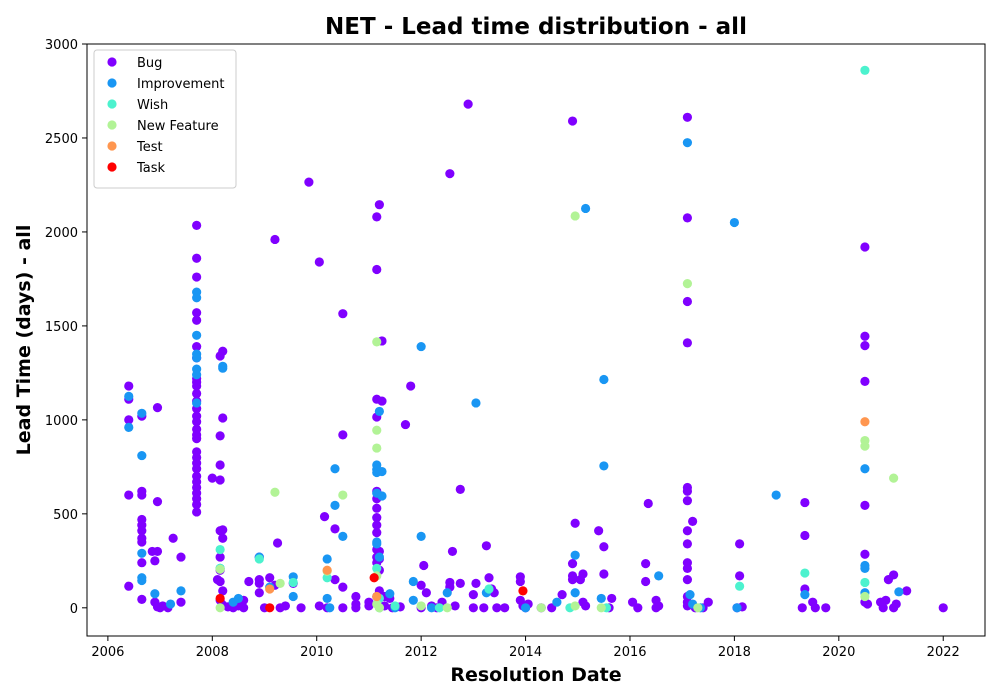 The width and height of the screenshot is (1000, 700). Describe the element at coordinates (535, 675) in the screenshot. I see `x-axis-label: Resolution Date` at that location.